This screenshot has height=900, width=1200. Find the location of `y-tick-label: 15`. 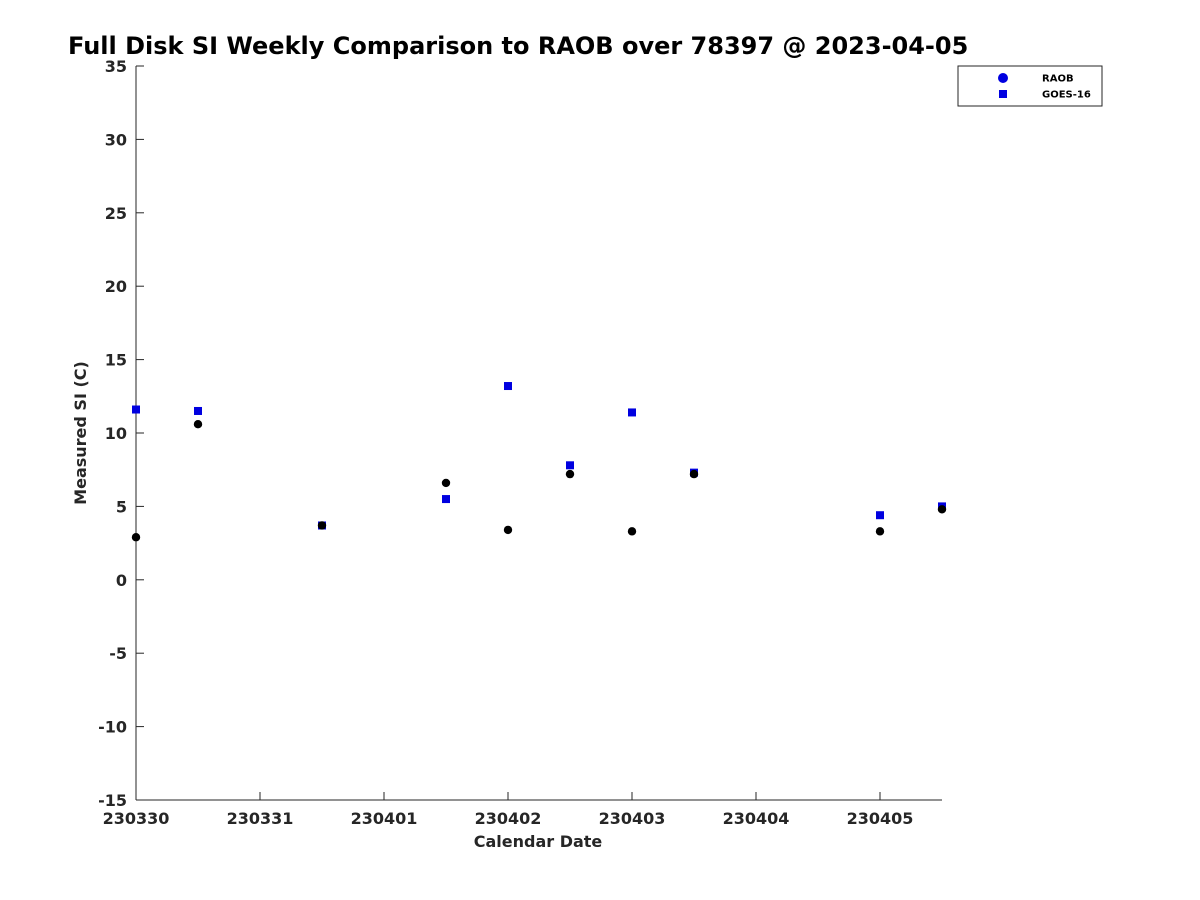

y-tick-label: 15 is located at coordinates (116, 360).